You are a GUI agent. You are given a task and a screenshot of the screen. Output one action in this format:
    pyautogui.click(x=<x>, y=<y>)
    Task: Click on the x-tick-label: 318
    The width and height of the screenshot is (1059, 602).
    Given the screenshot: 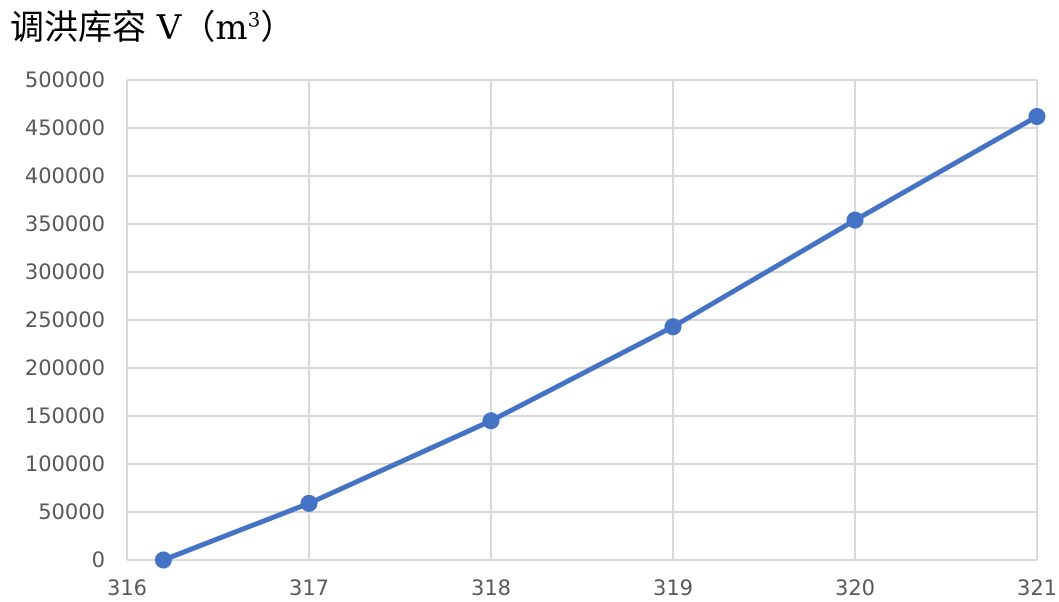 What is the action you would take?
    pyautogui.click(x=491, y=588)
    